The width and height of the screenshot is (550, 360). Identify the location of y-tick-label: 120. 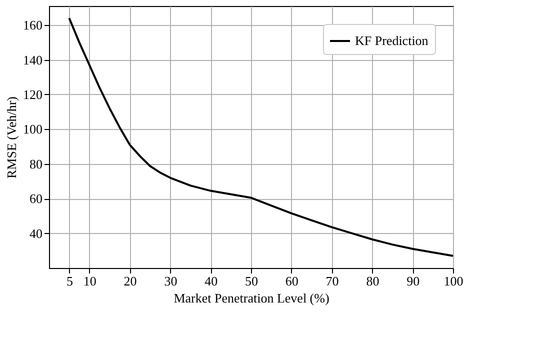
(32, 94).